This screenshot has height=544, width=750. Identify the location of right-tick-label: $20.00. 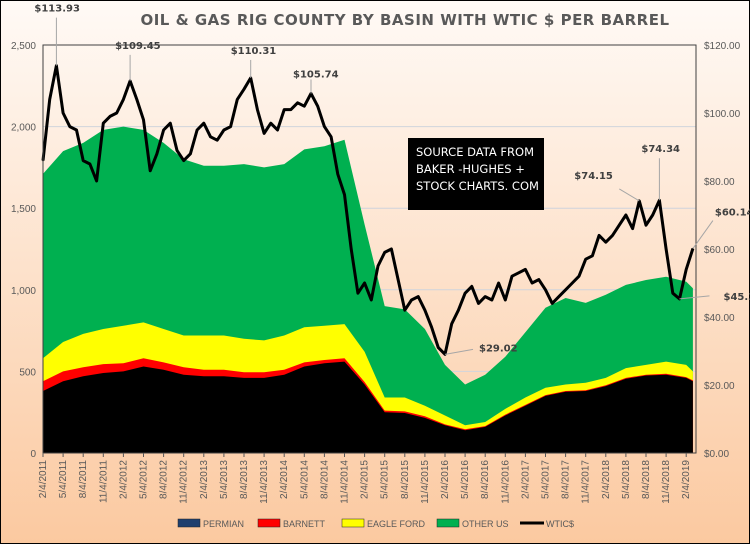
(719, 386).